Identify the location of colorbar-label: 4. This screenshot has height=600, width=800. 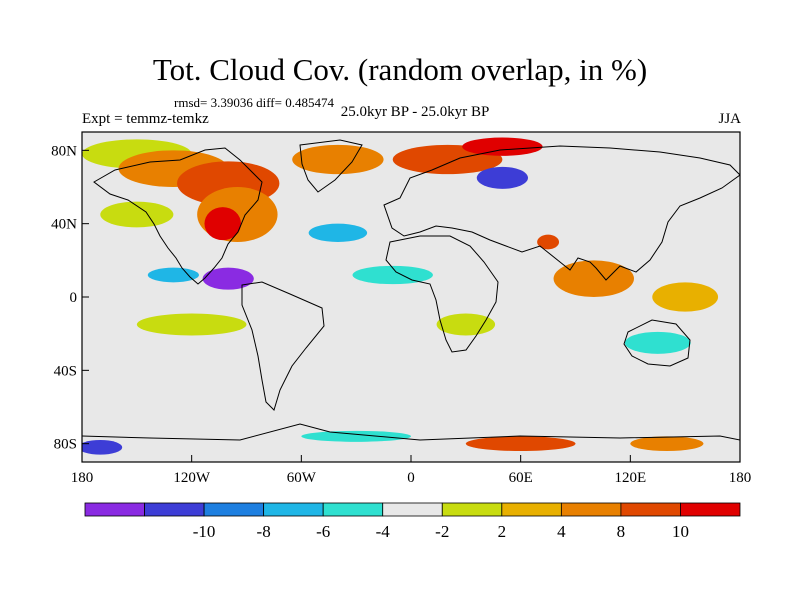
(561, 531).